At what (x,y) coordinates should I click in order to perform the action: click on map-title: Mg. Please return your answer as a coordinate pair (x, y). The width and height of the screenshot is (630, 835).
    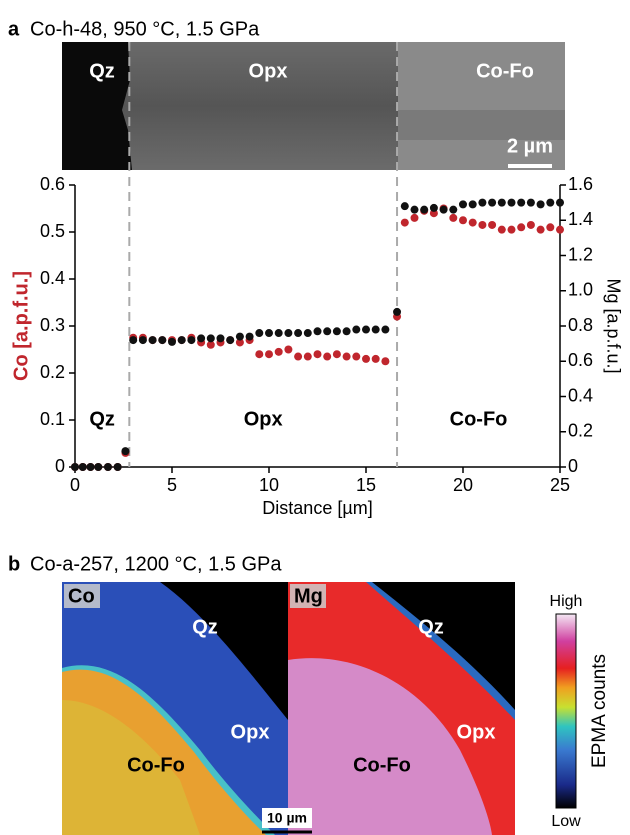
    Looking at the image, I should click on (308, 596).